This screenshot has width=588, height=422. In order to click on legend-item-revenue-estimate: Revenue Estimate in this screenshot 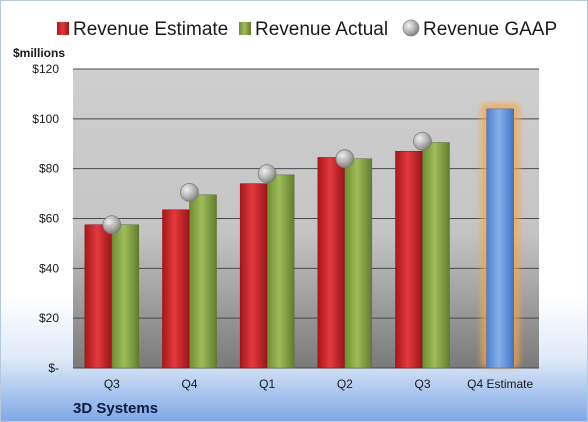, I will do `click(142, 29)`.